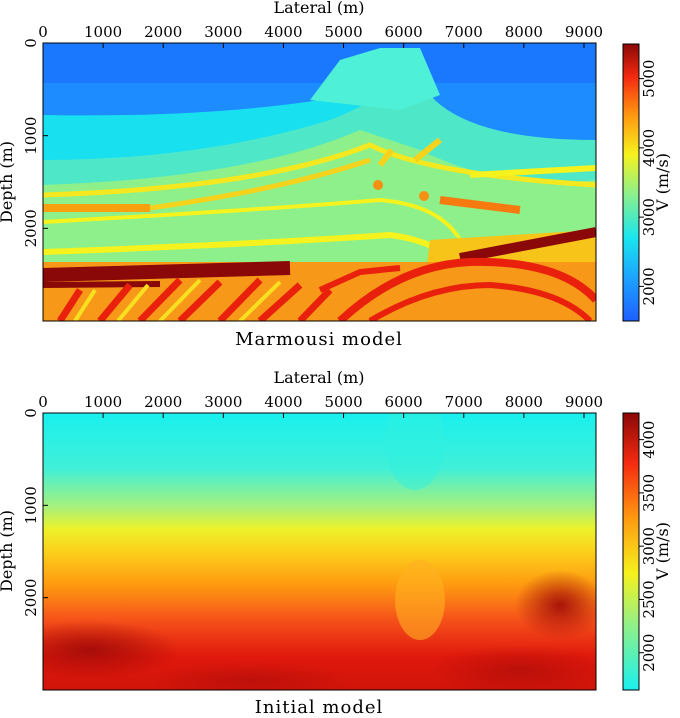 The height and width of the screenshot is (718, 680). Describe the element at coordinates (649, 599) in the screenshot. I see `colorbar-tick-label: 2500` at that location.